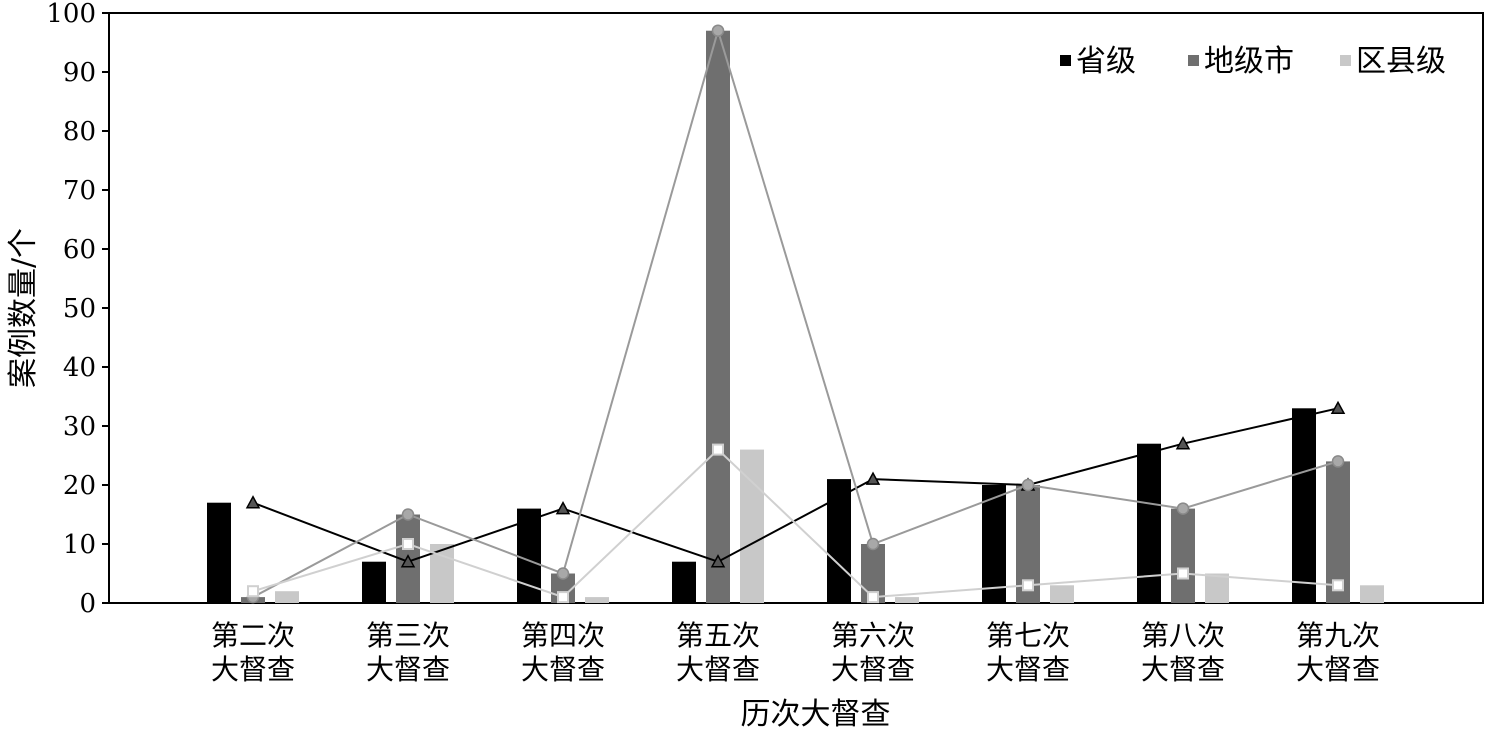 The width and height of the screenshot is (1492, 730). Describe the element at coordinates (79, 191) in the screenshot. I see `y-tick-label: 70` at that location.